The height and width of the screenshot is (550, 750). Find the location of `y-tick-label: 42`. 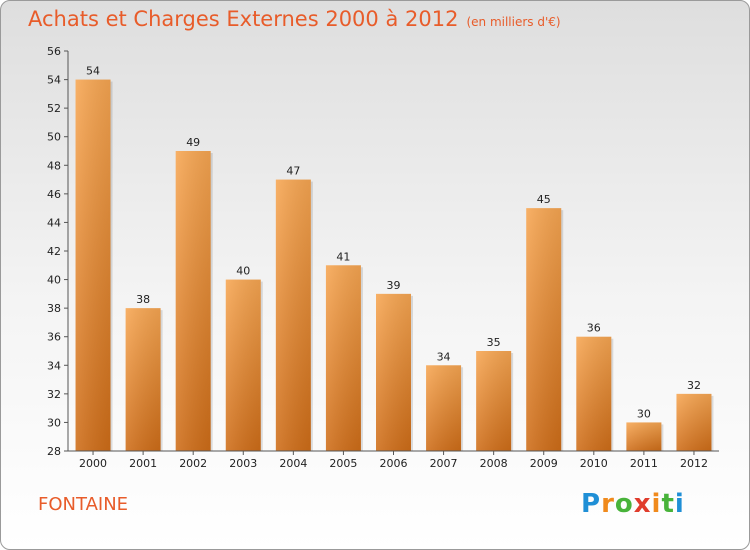

y-tick-label: 42 is located at coordinates (54, 251).